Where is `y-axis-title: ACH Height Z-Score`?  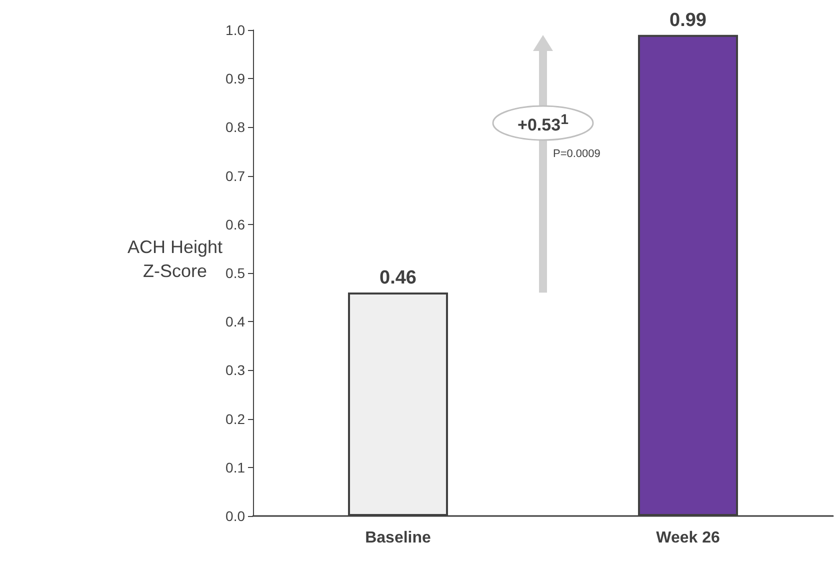
y-axis-title: ACH Height Z-Score is located at coordinates (175, 259).